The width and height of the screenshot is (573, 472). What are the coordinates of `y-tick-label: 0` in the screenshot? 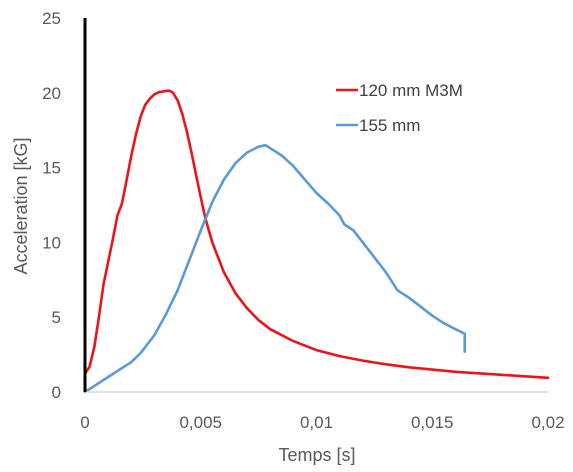 It's located at (56, 392).